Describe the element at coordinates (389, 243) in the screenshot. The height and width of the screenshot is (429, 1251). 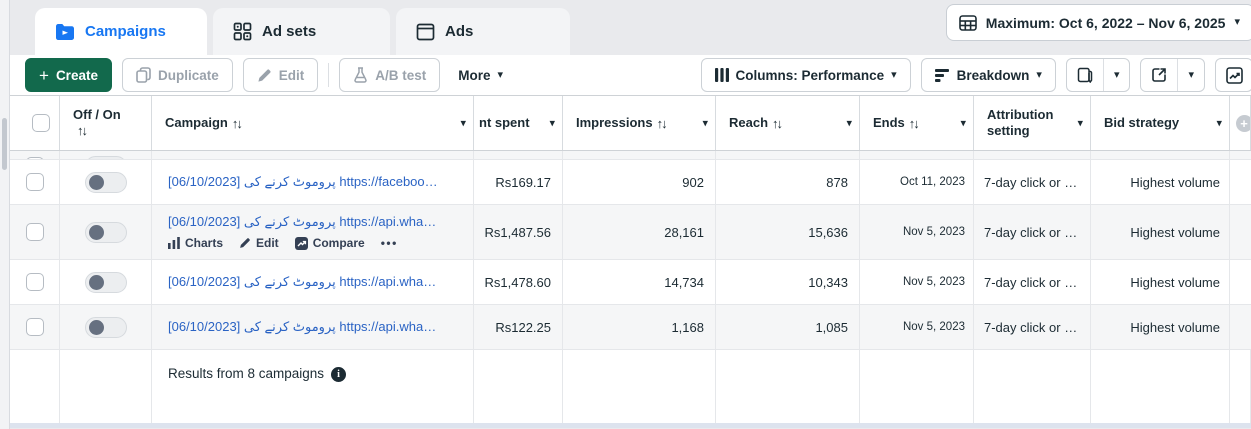
I see `more-options-icon: •••` at that location.